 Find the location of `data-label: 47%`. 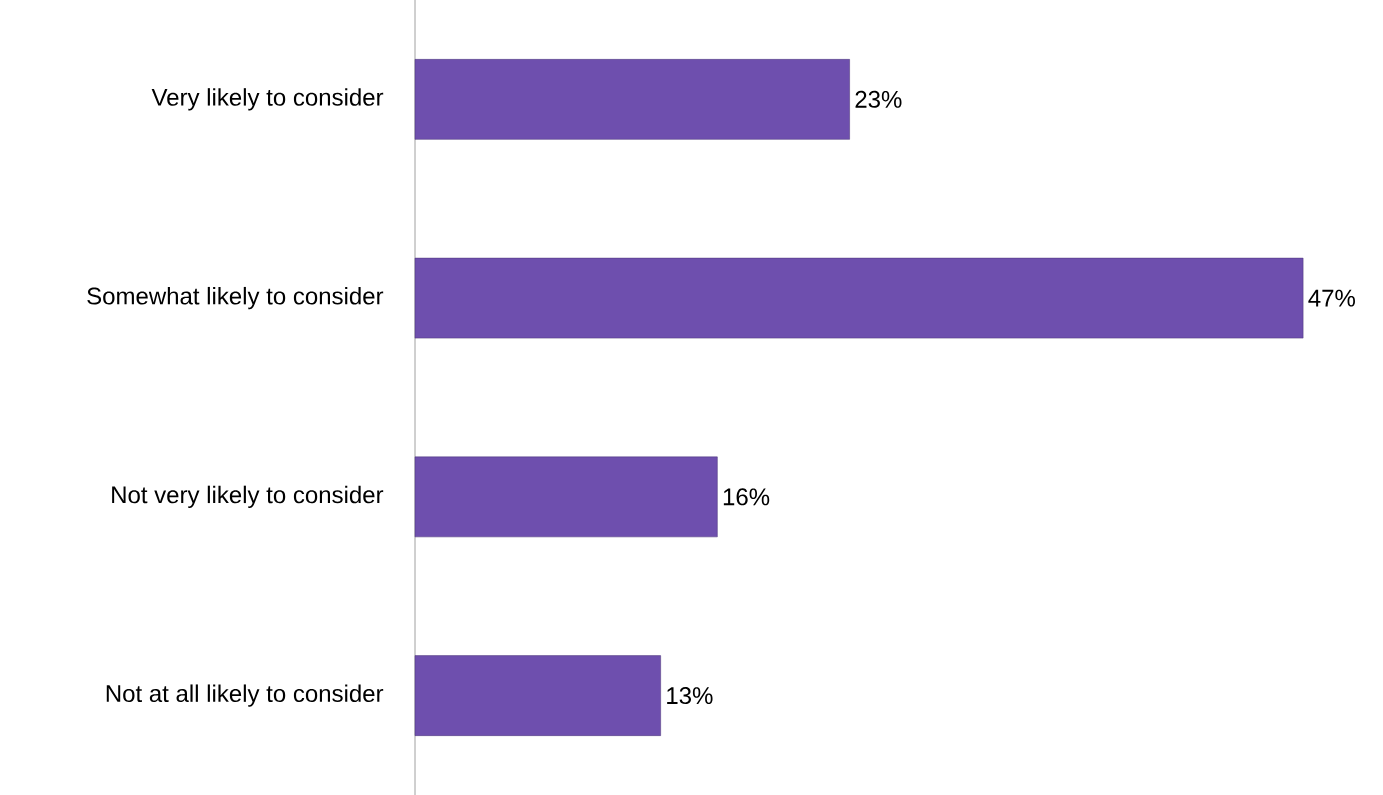

data-label: 47% is located at coordinates (1331, 298).